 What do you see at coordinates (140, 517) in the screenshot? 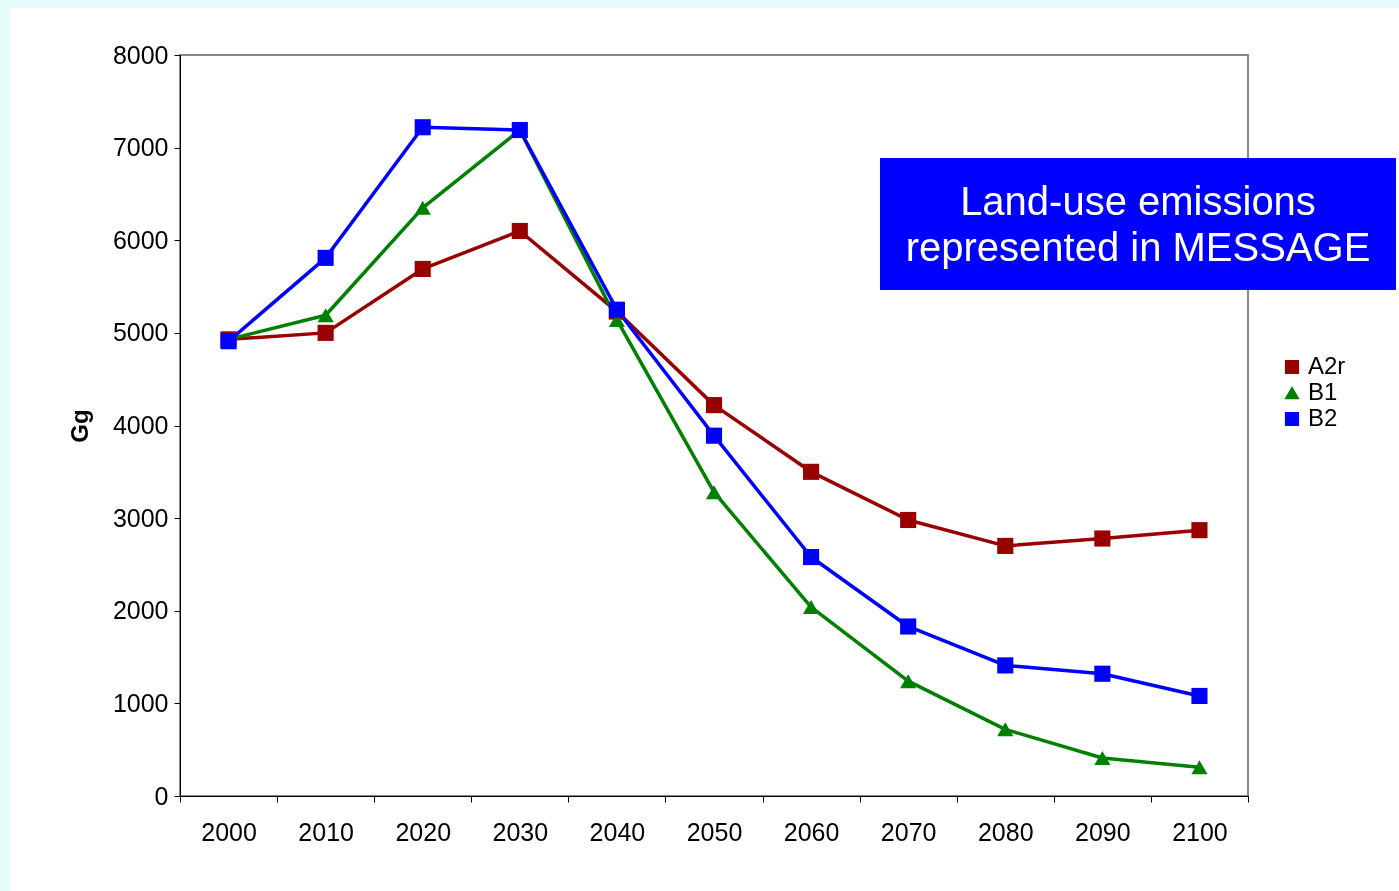
I see `y-tick-label: 3000` at bounding box center [140, 517].